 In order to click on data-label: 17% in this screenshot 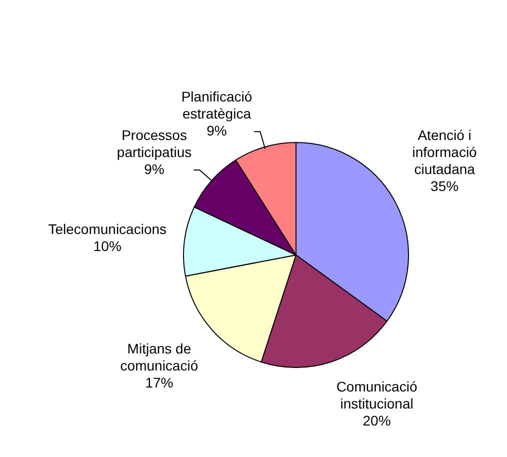, I will do `click(159, 382)`.